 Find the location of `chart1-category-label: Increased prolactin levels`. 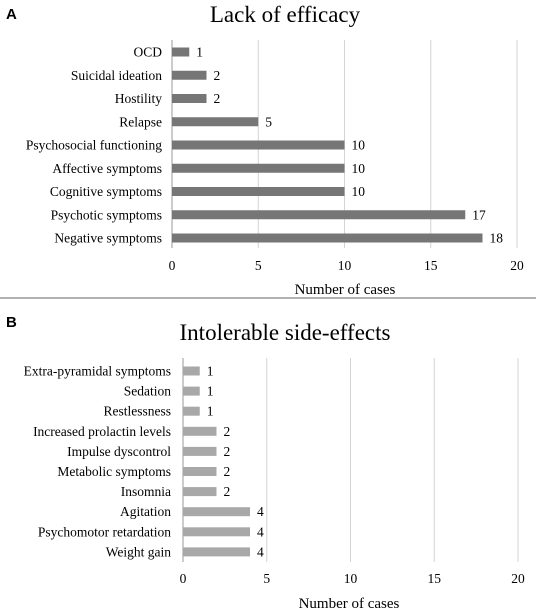

chart1-category-label: Increased prolactin levels is located at coordinates (102, 431).